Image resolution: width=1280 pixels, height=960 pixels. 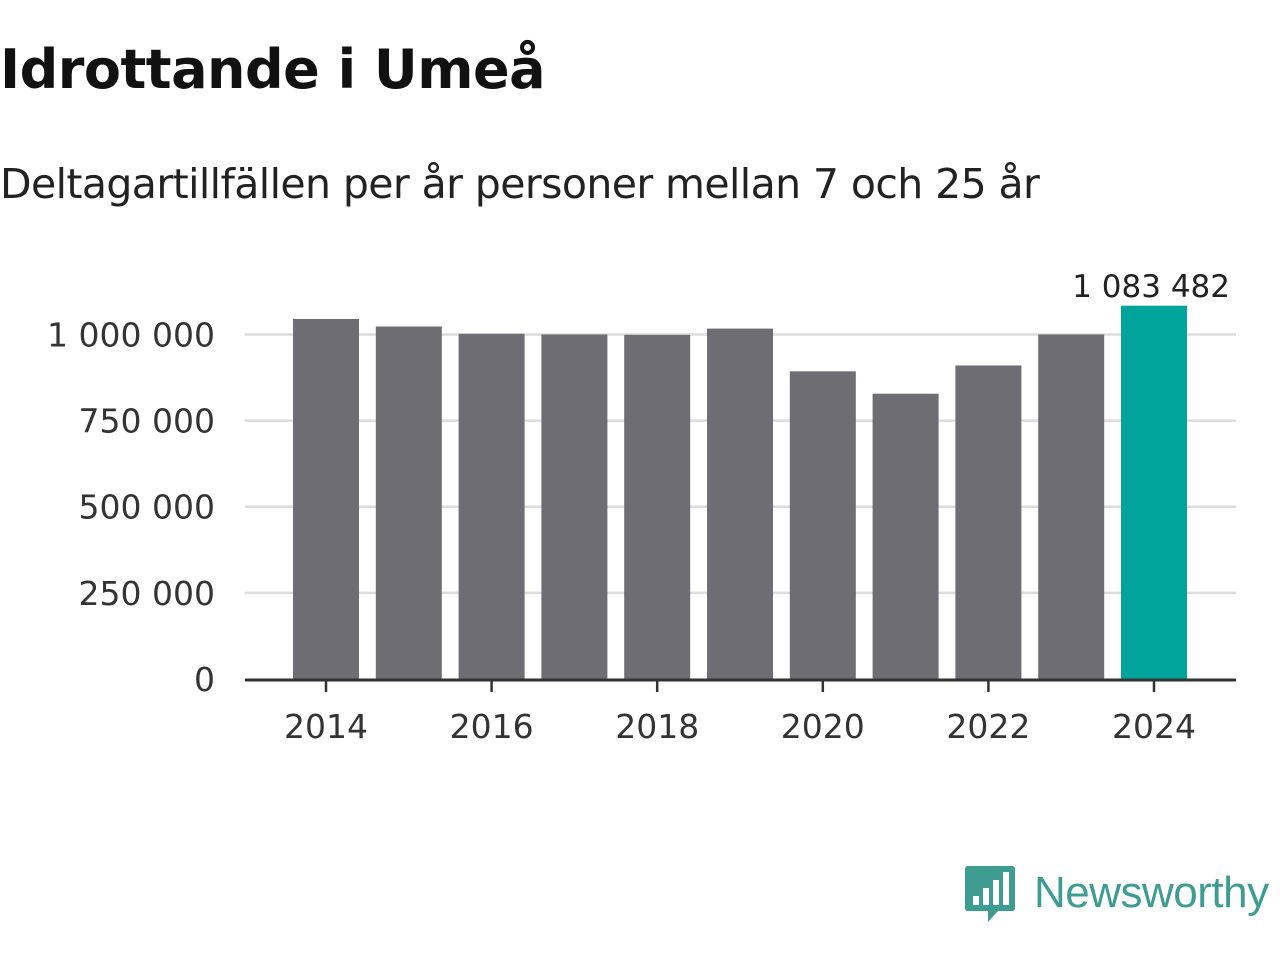 What do you see at coordinates (823, 726) in the screenshot?
I see `x-tick-label: 2020` at bounding box center [823, 726].